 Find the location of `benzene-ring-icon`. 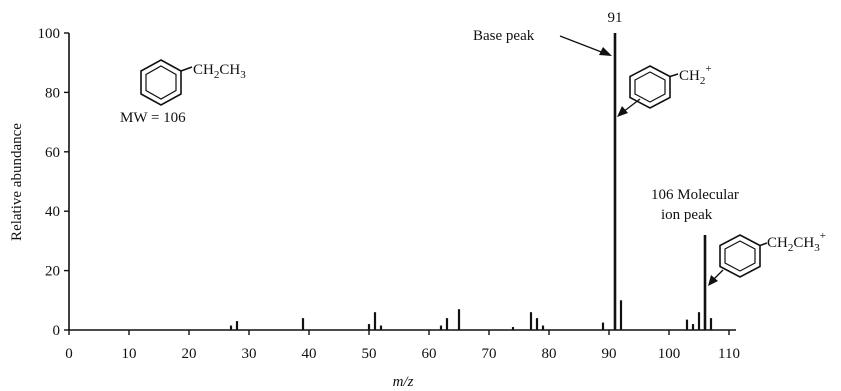

benzene-ring-icon is located at coordinates (161, 82).